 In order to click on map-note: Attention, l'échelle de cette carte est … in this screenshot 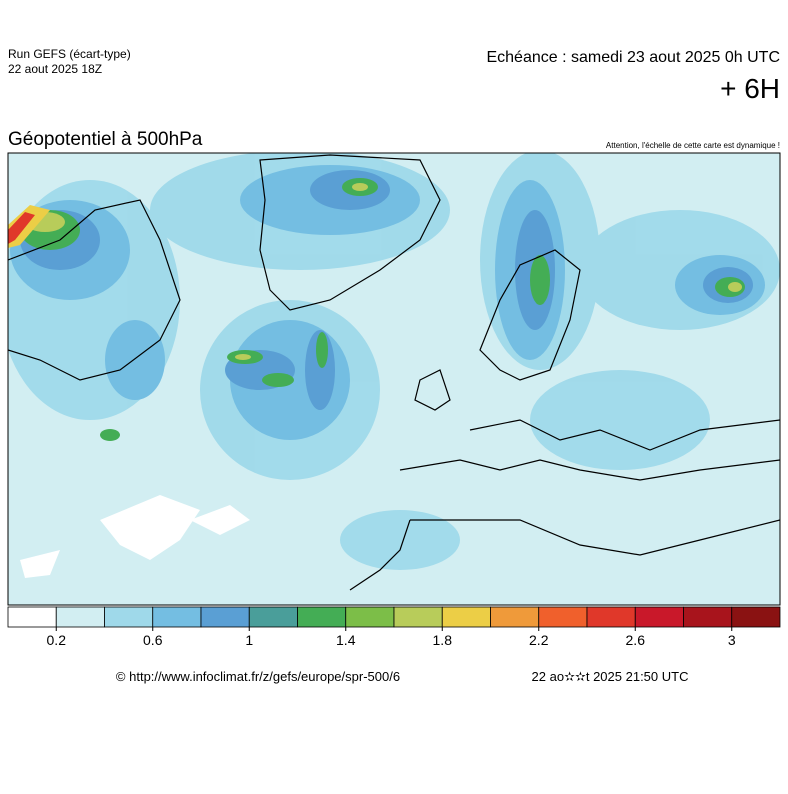, I will do `click(693, 145)`.